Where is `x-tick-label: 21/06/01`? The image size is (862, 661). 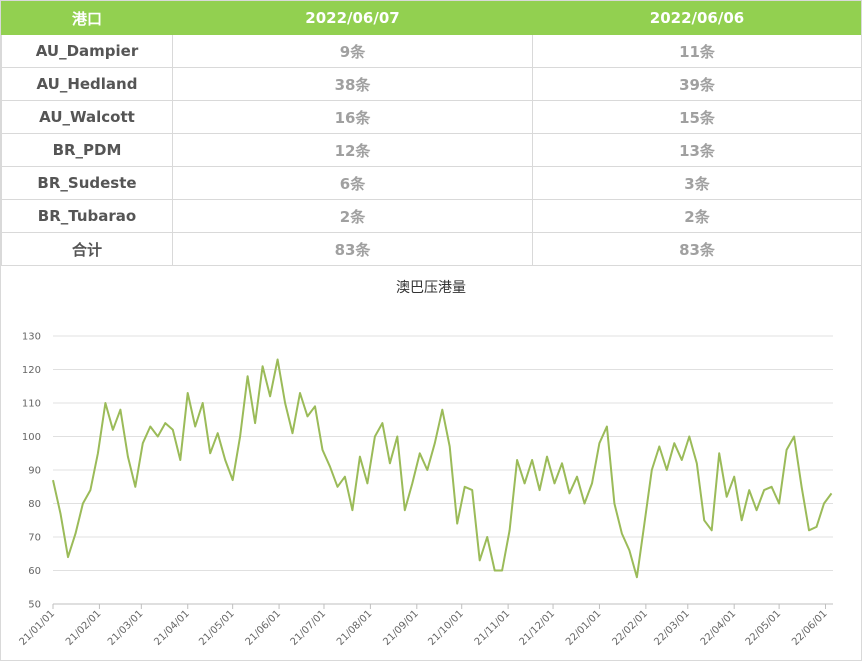 x-tick-label: 21/06/01 is located at coordinates (264, 628).